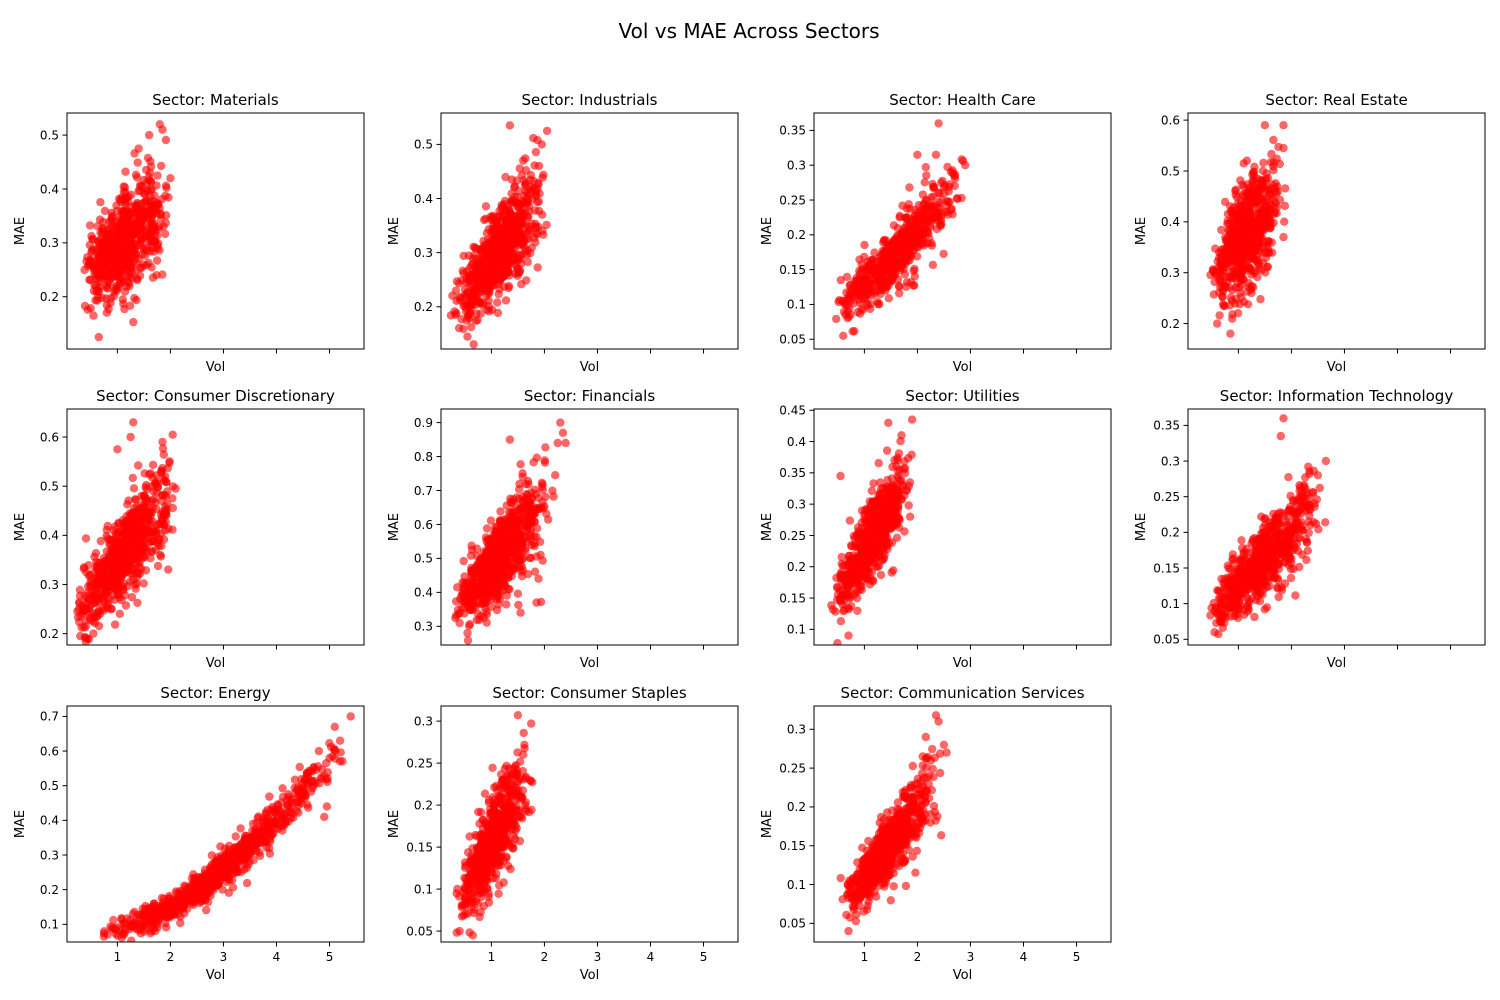 The height and width of the screenshot is (1000, 1500). What do you see at coordinates (215, 231) in the screenshot?
I see `axes-frame` at bounding box center [215, 231].